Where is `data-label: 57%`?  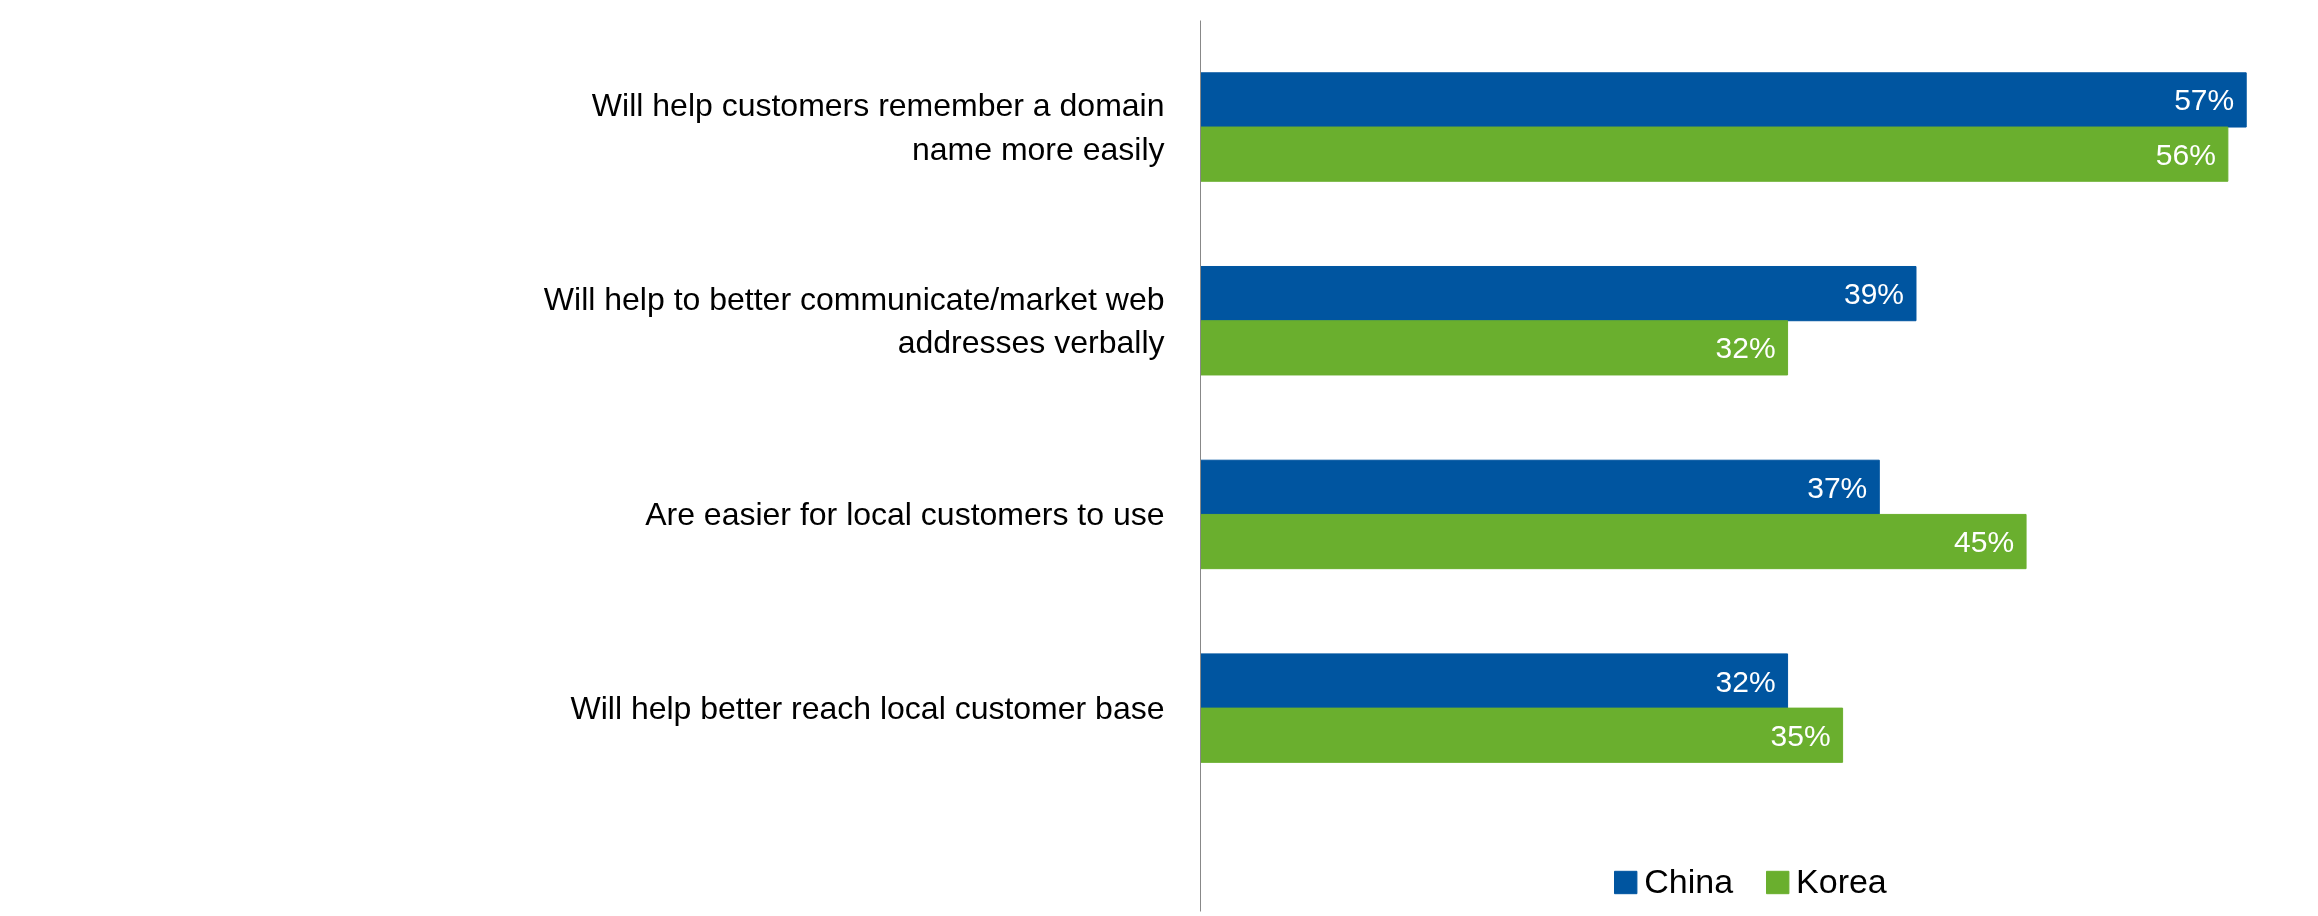 data-label: 57% is located at coordinates (2204, 100).